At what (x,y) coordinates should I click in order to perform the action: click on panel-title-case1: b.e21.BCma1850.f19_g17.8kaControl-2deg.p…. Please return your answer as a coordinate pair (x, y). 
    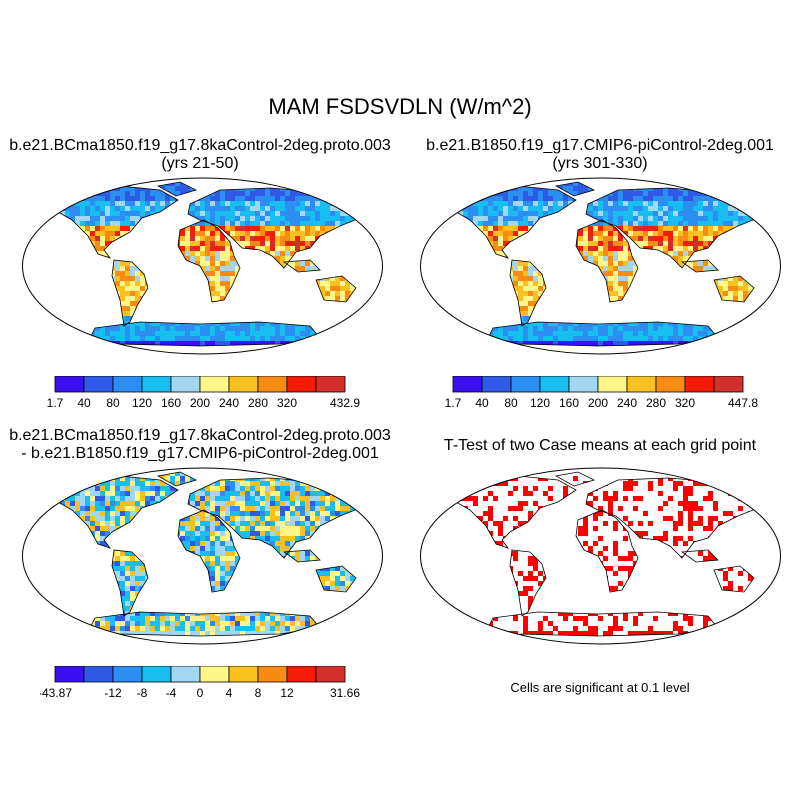
    Looking at the image, I should click on (200, 155).